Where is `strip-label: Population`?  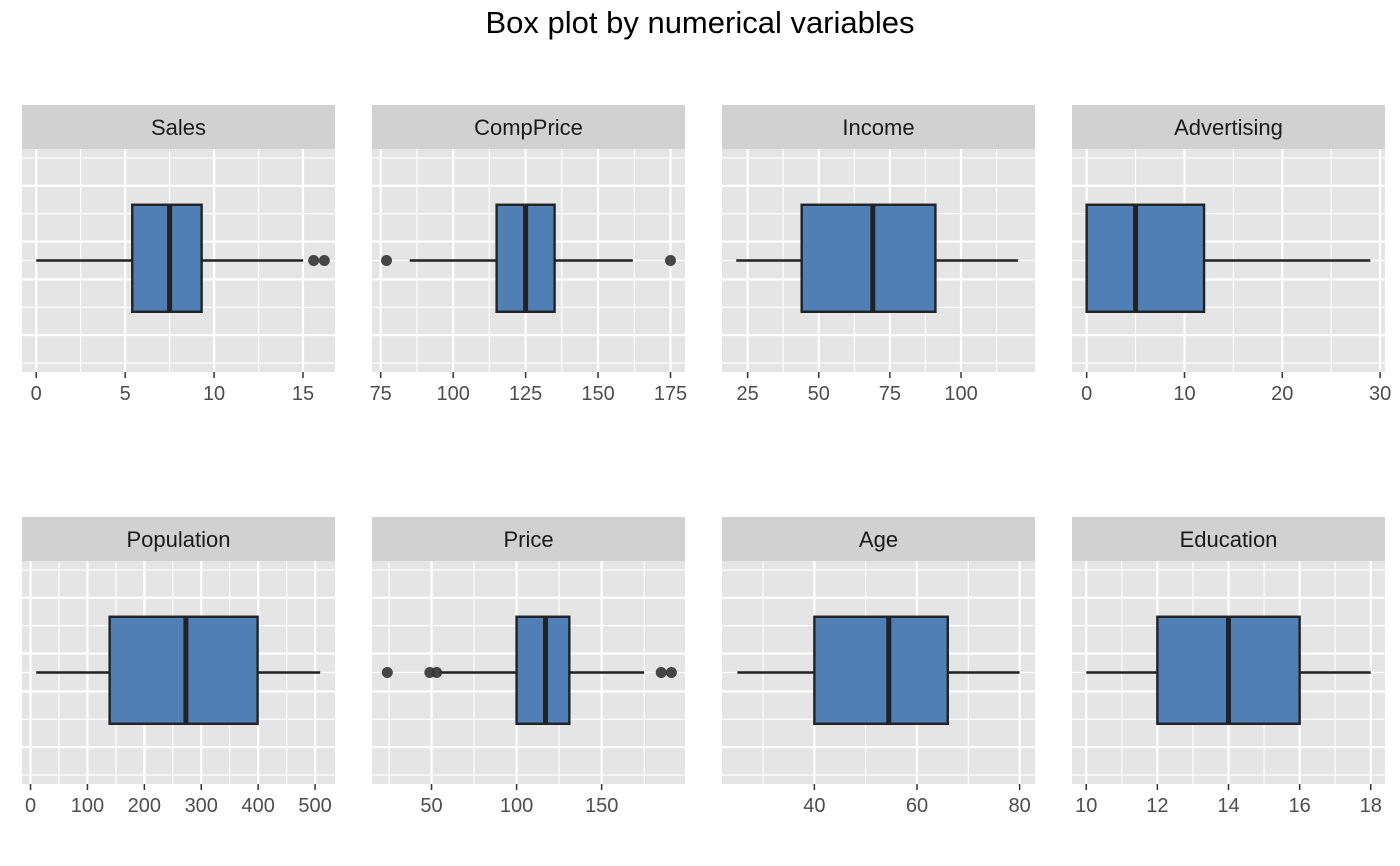 strip-label: Population is located at coordinates (179, 539).